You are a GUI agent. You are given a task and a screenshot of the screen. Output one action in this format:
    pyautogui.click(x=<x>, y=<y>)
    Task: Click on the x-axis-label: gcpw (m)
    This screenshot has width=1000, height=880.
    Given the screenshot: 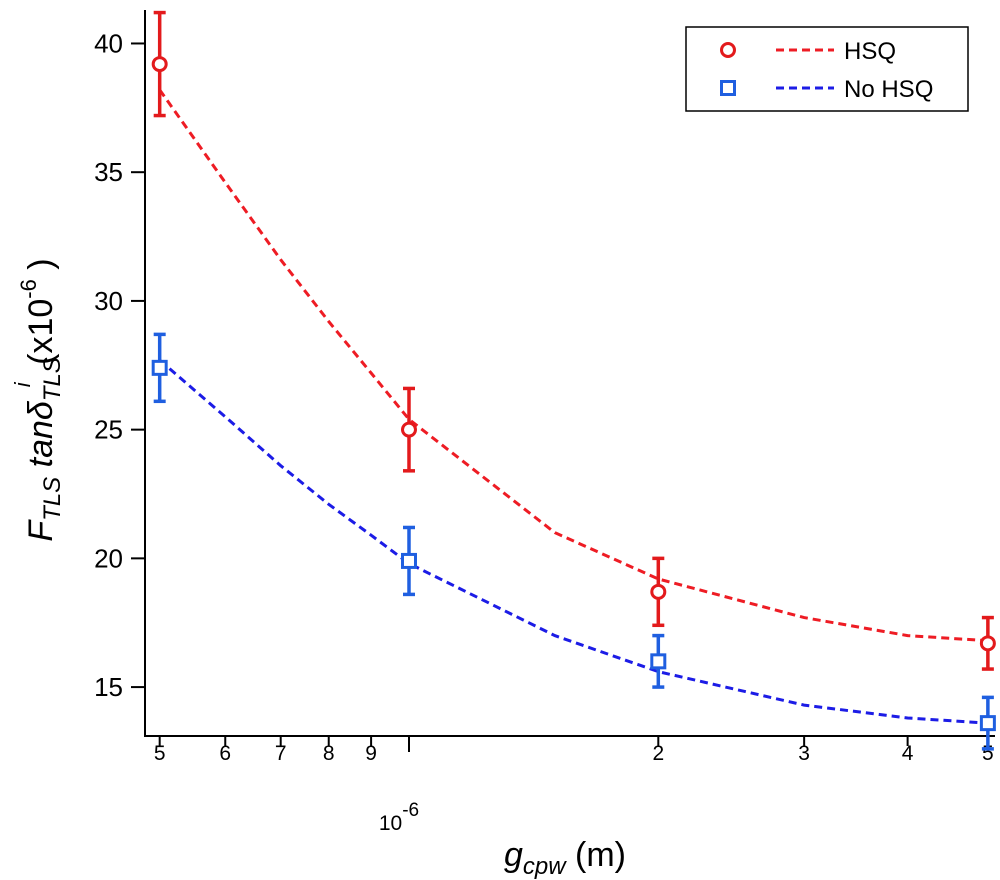 What is the action you would take?
    pyautogui.click(x=565, y=858)
    